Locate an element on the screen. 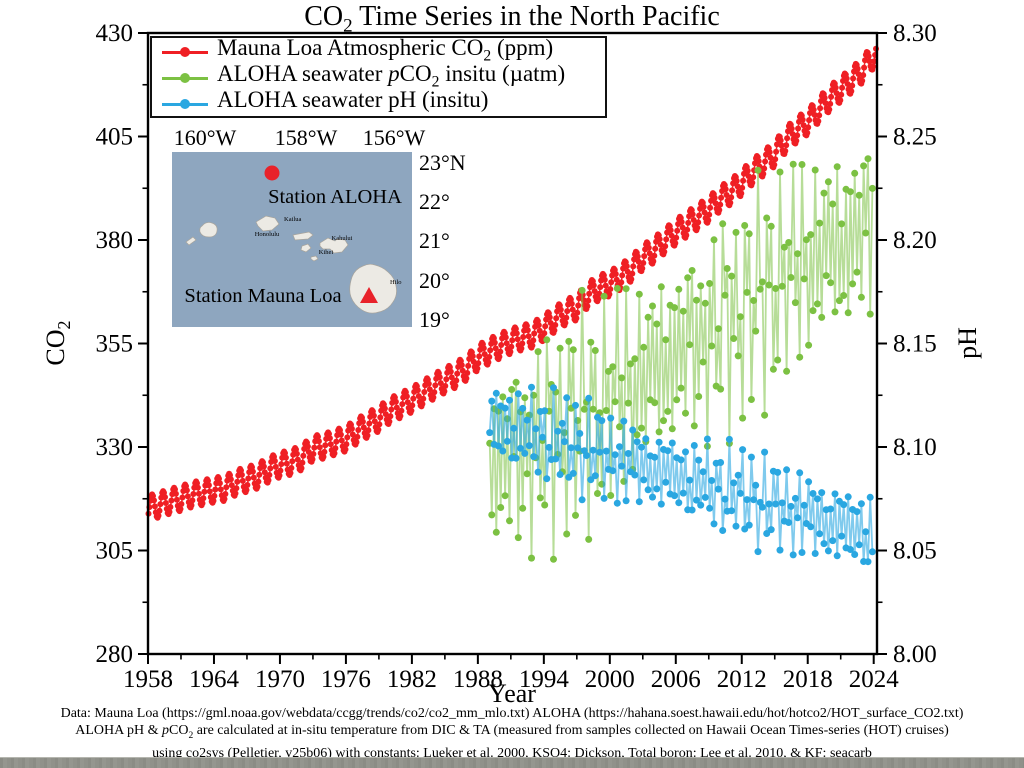 The height and width of the screenshot is (768, 1024). svg-text: 8.30 is located at coordinates (915, 33).